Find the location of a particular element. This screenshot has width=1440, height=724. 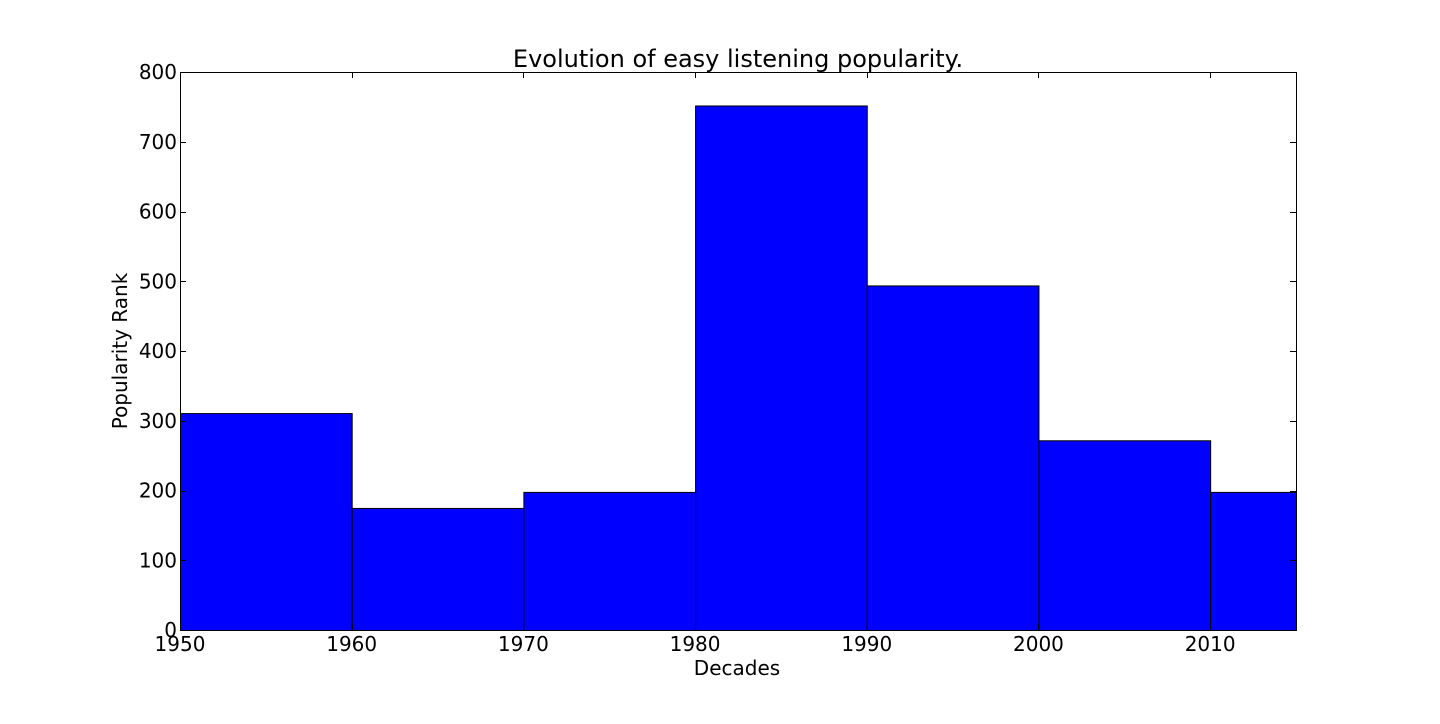

chart-title: Evolution of easy listening popularity. is located at coordinates (738, 59).